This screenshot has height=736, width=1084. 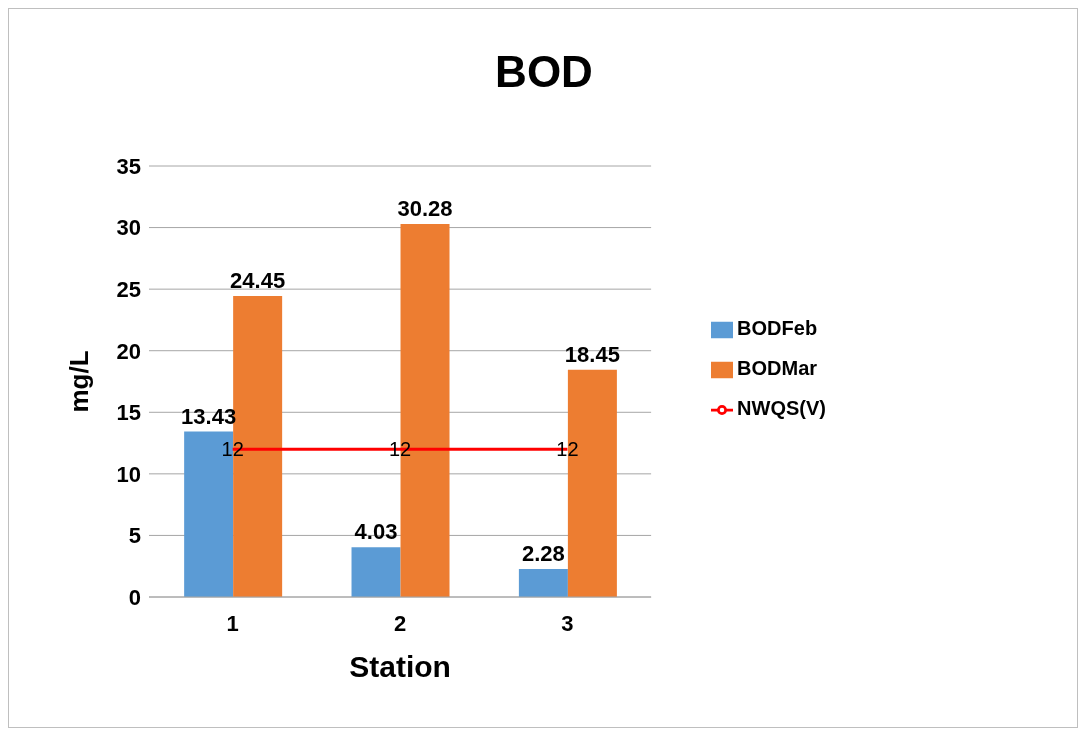 I want to click on x-tick-label: 3, so click(x=567, y=623).